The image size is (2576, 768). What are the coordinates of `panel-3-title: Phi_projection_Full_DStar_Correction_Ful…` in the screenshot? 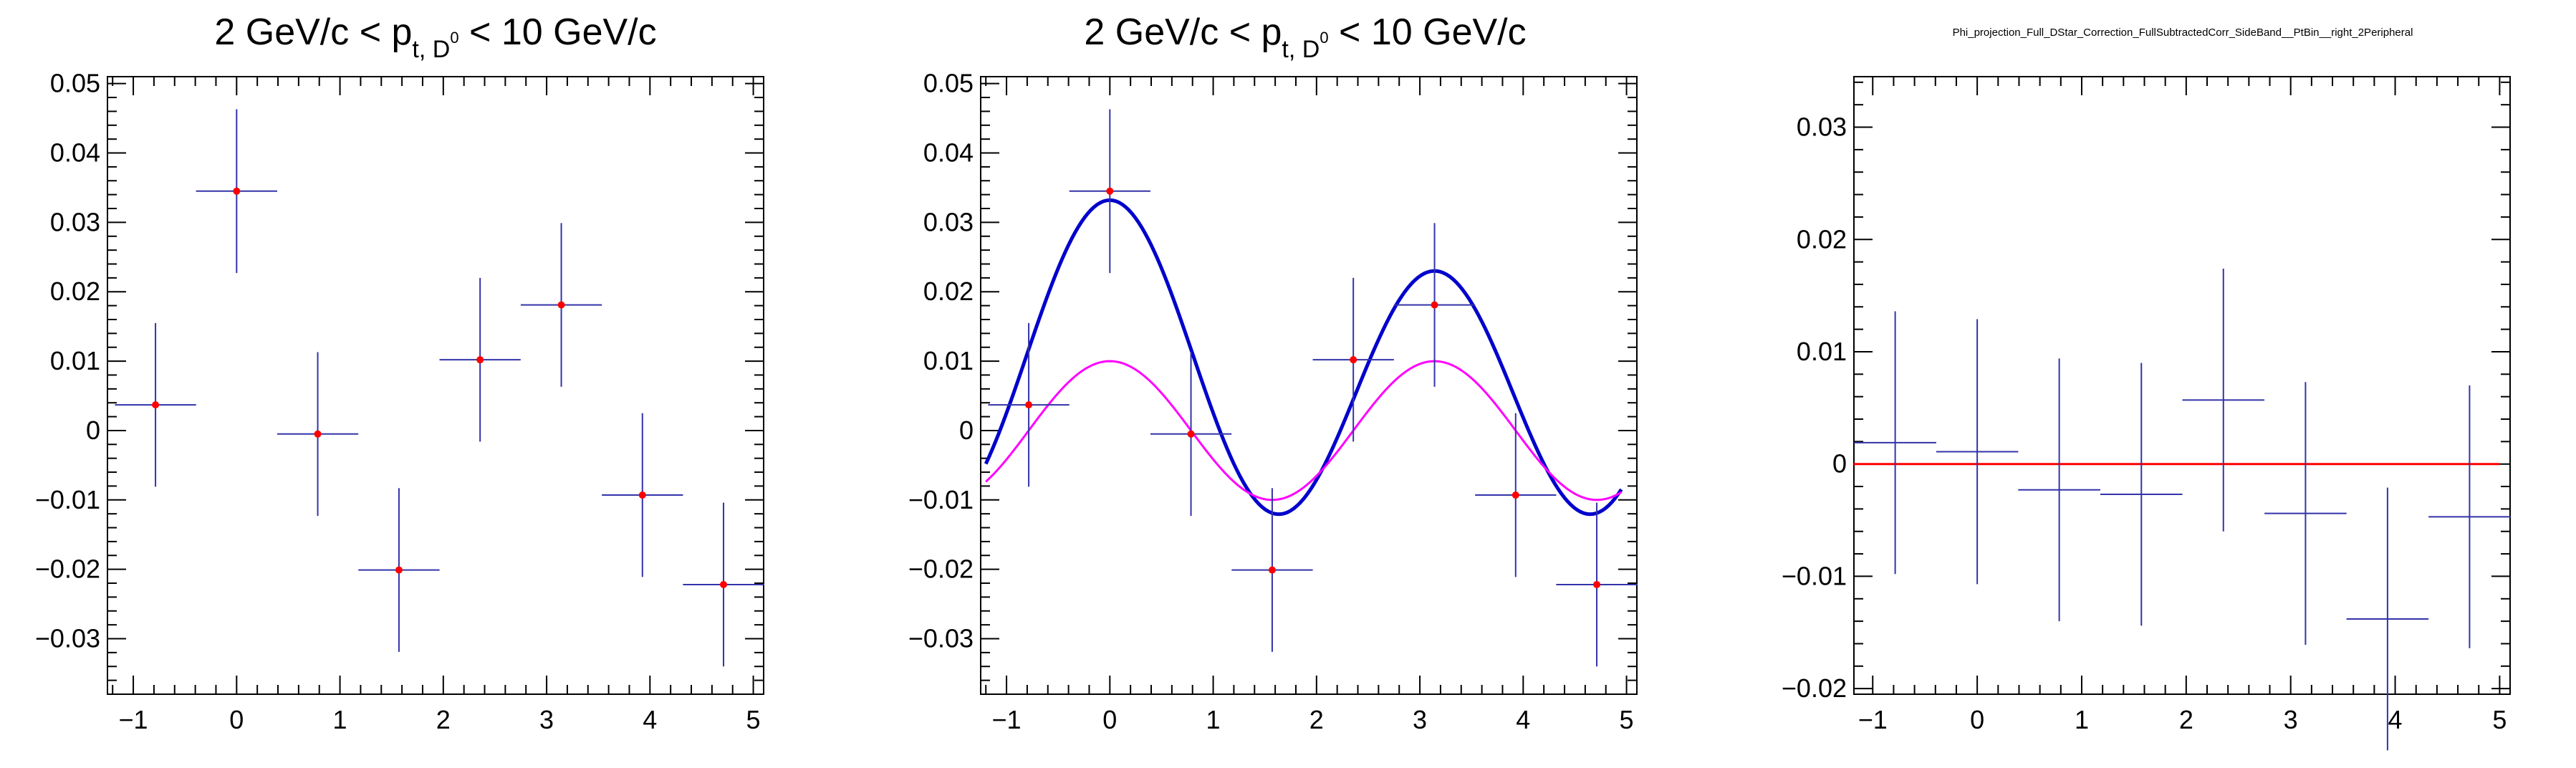 It's located at (2183, 33).